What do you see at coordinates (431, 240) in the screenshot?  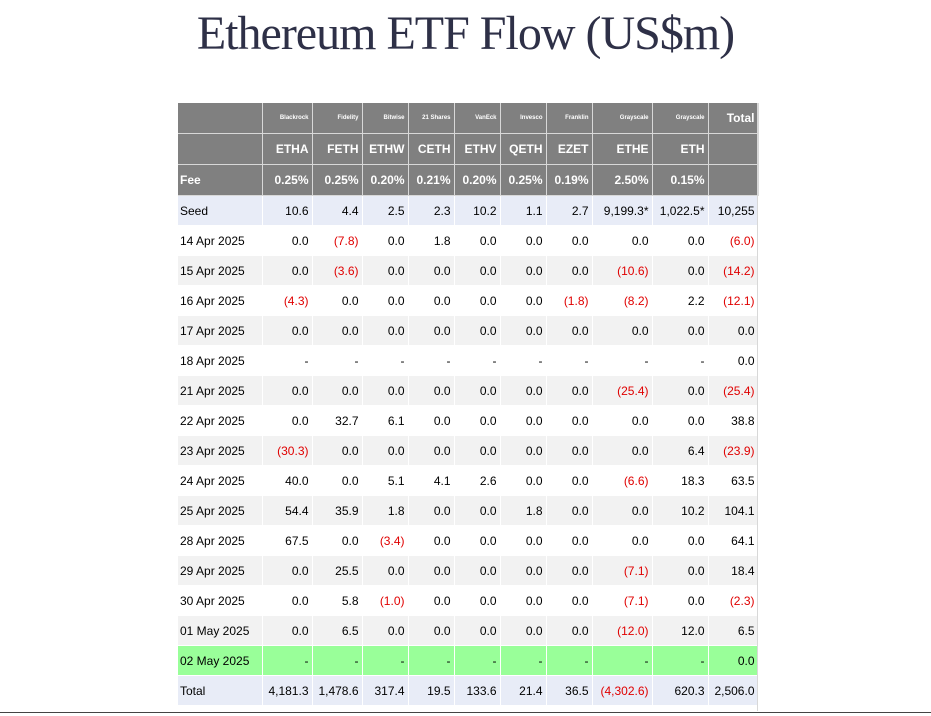 I see `cell-ceth: 1.8` at bounding box center [431, 240].